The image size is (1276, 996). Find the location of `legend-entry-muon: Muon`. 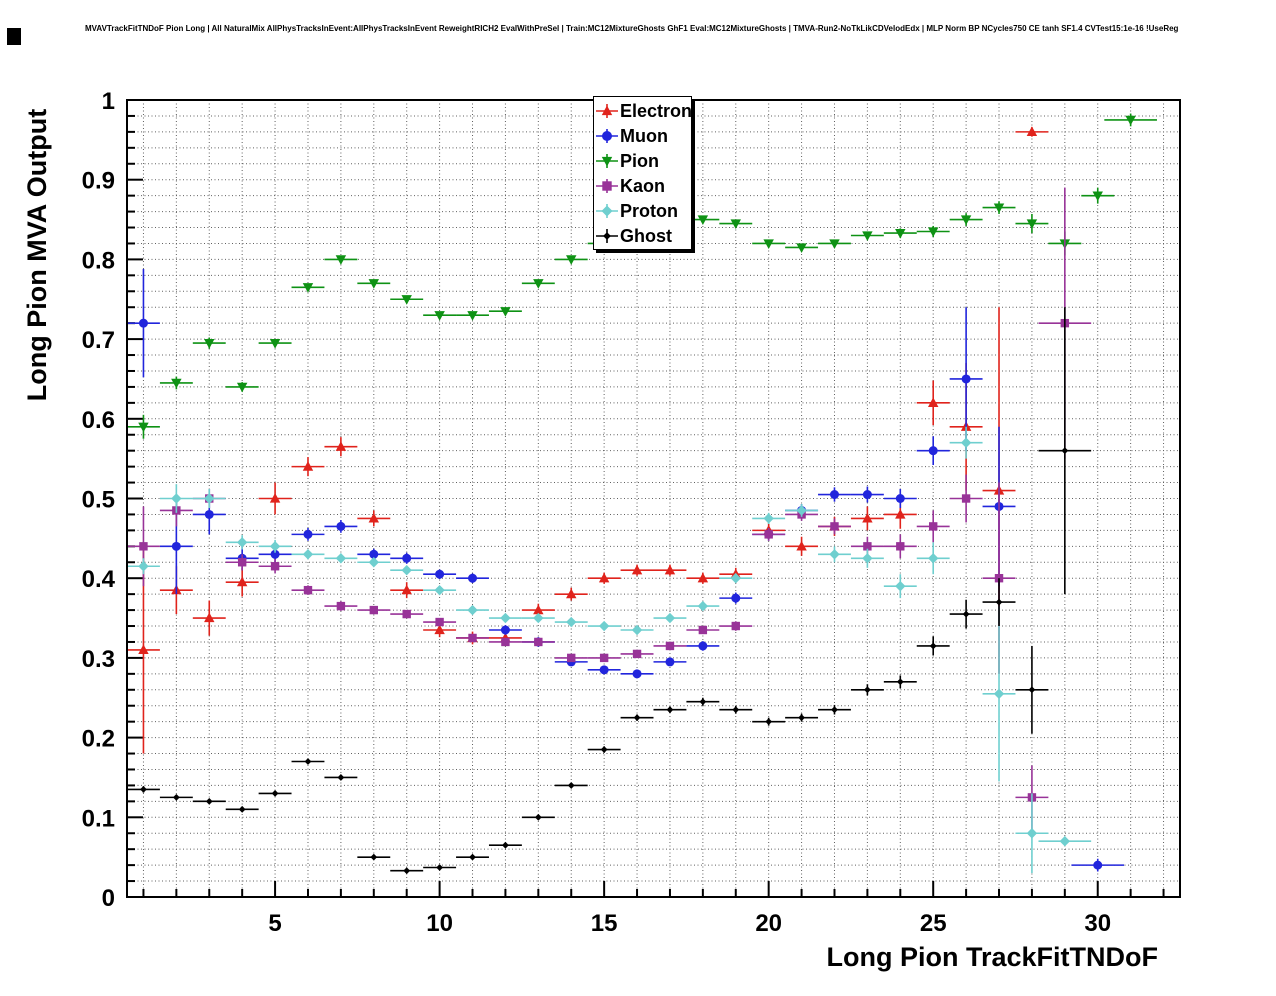

legend-entry-muon: Muon is located at coordinates (642, 135).